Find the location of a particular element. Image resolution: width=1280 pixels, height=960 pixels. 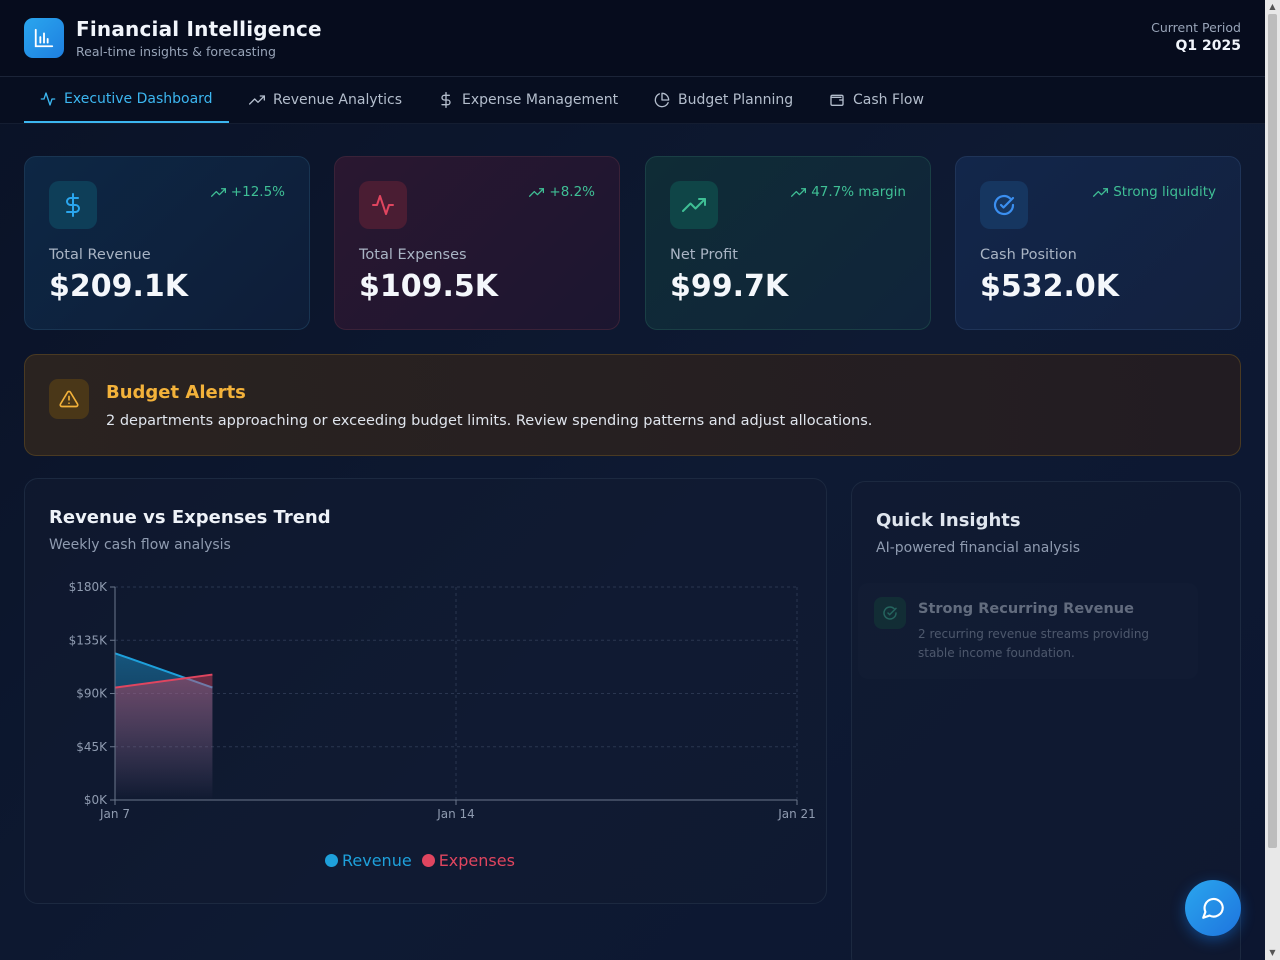

scroll-thumb is located at coordinates (1272, 431).